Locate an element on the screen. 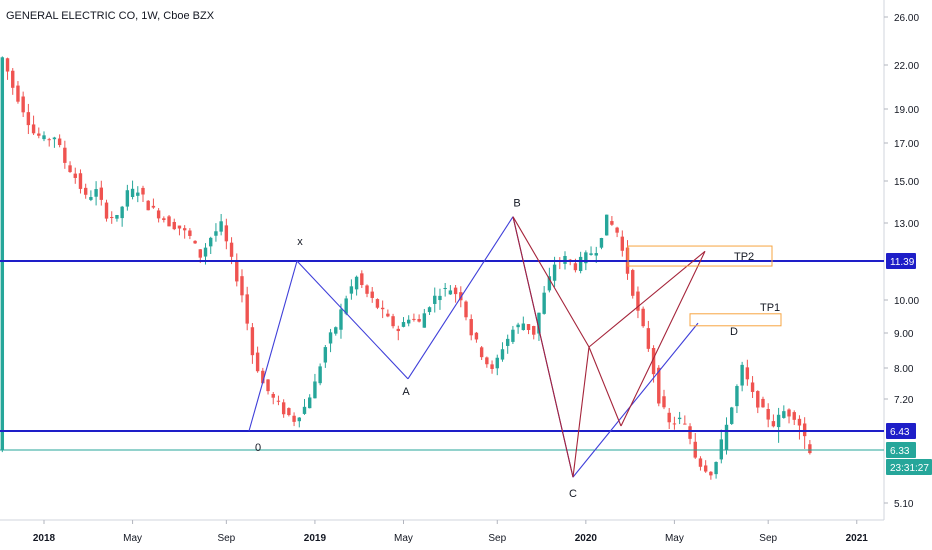  y-tick-label: 8.00 is located at coordinates (904, 369).